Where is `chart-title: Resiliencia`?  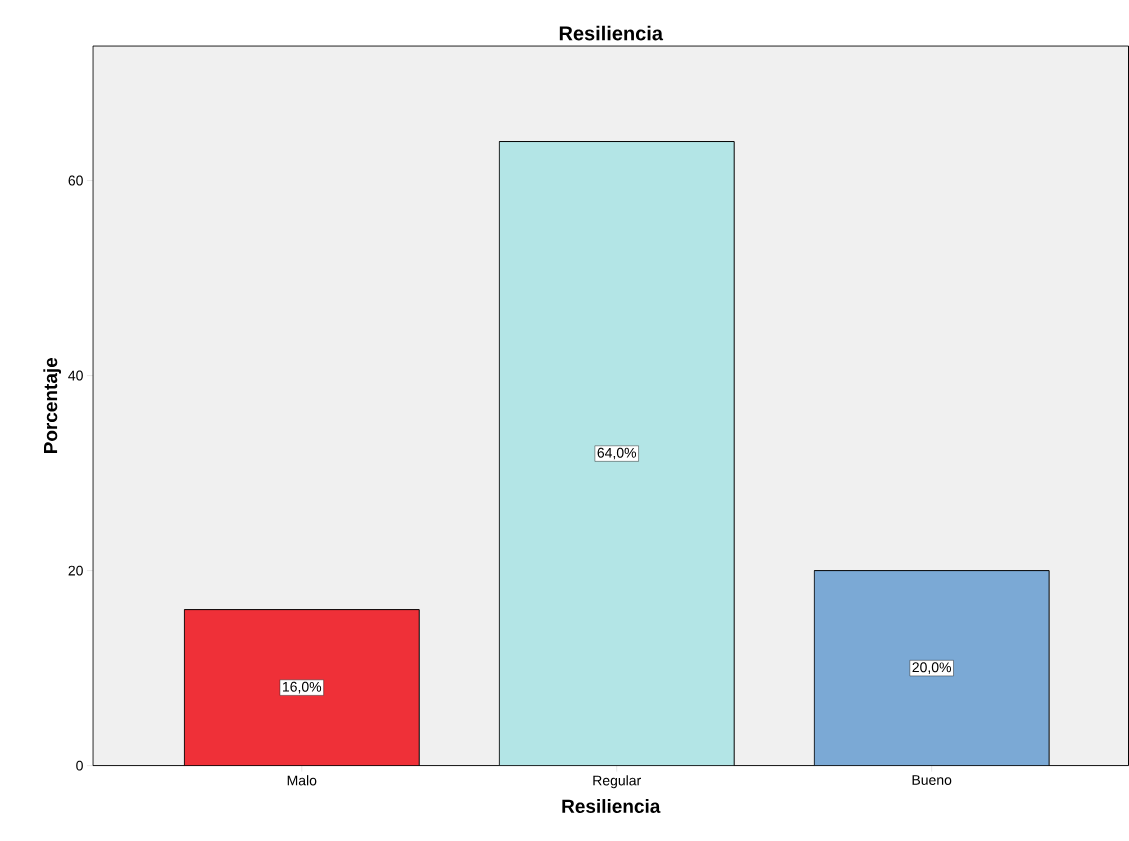
chart-title: Resiliencia is located at coordinates (611, 33).